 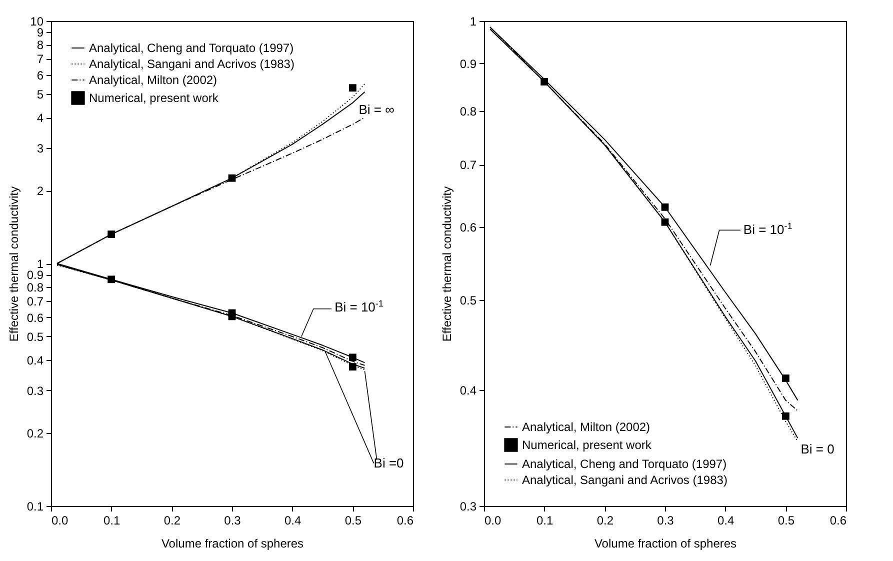 What do you see at coordinates (37, 21) in the screenshot?
I see `y-tick-label: 10` at bounding box center [37, 21].